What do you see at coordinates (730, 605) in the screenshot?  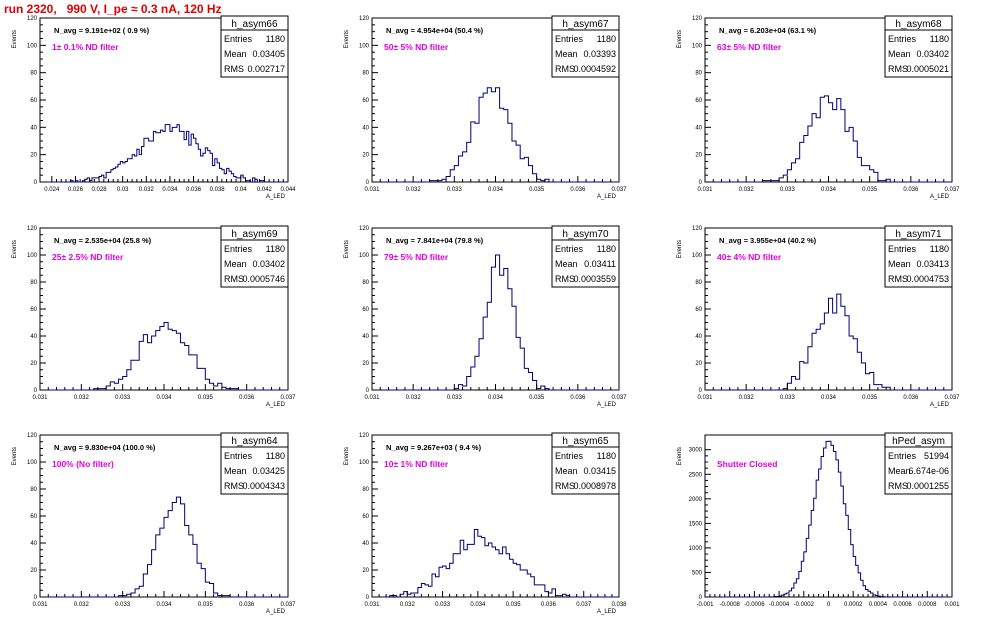 I see `x-tick-label: -0.0008` at bounding box center [730, 605].